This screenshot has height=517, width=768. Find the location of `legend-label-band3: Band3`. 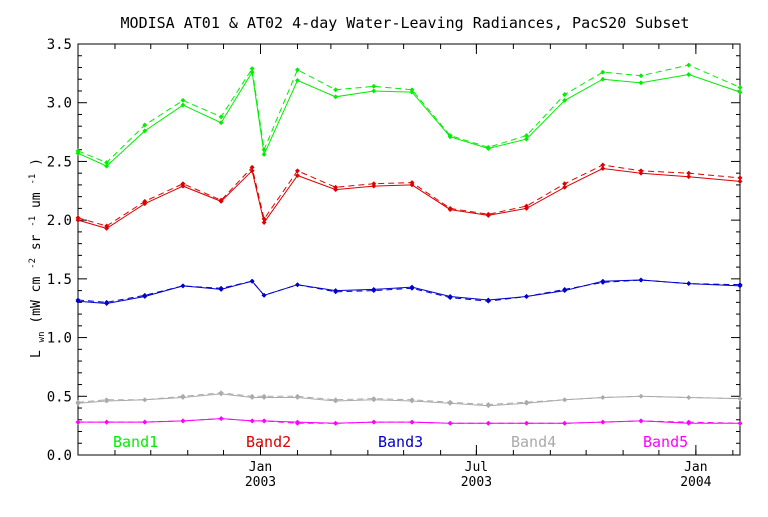

legend-label-band3: Band3 is located at coordinates (400, 442).